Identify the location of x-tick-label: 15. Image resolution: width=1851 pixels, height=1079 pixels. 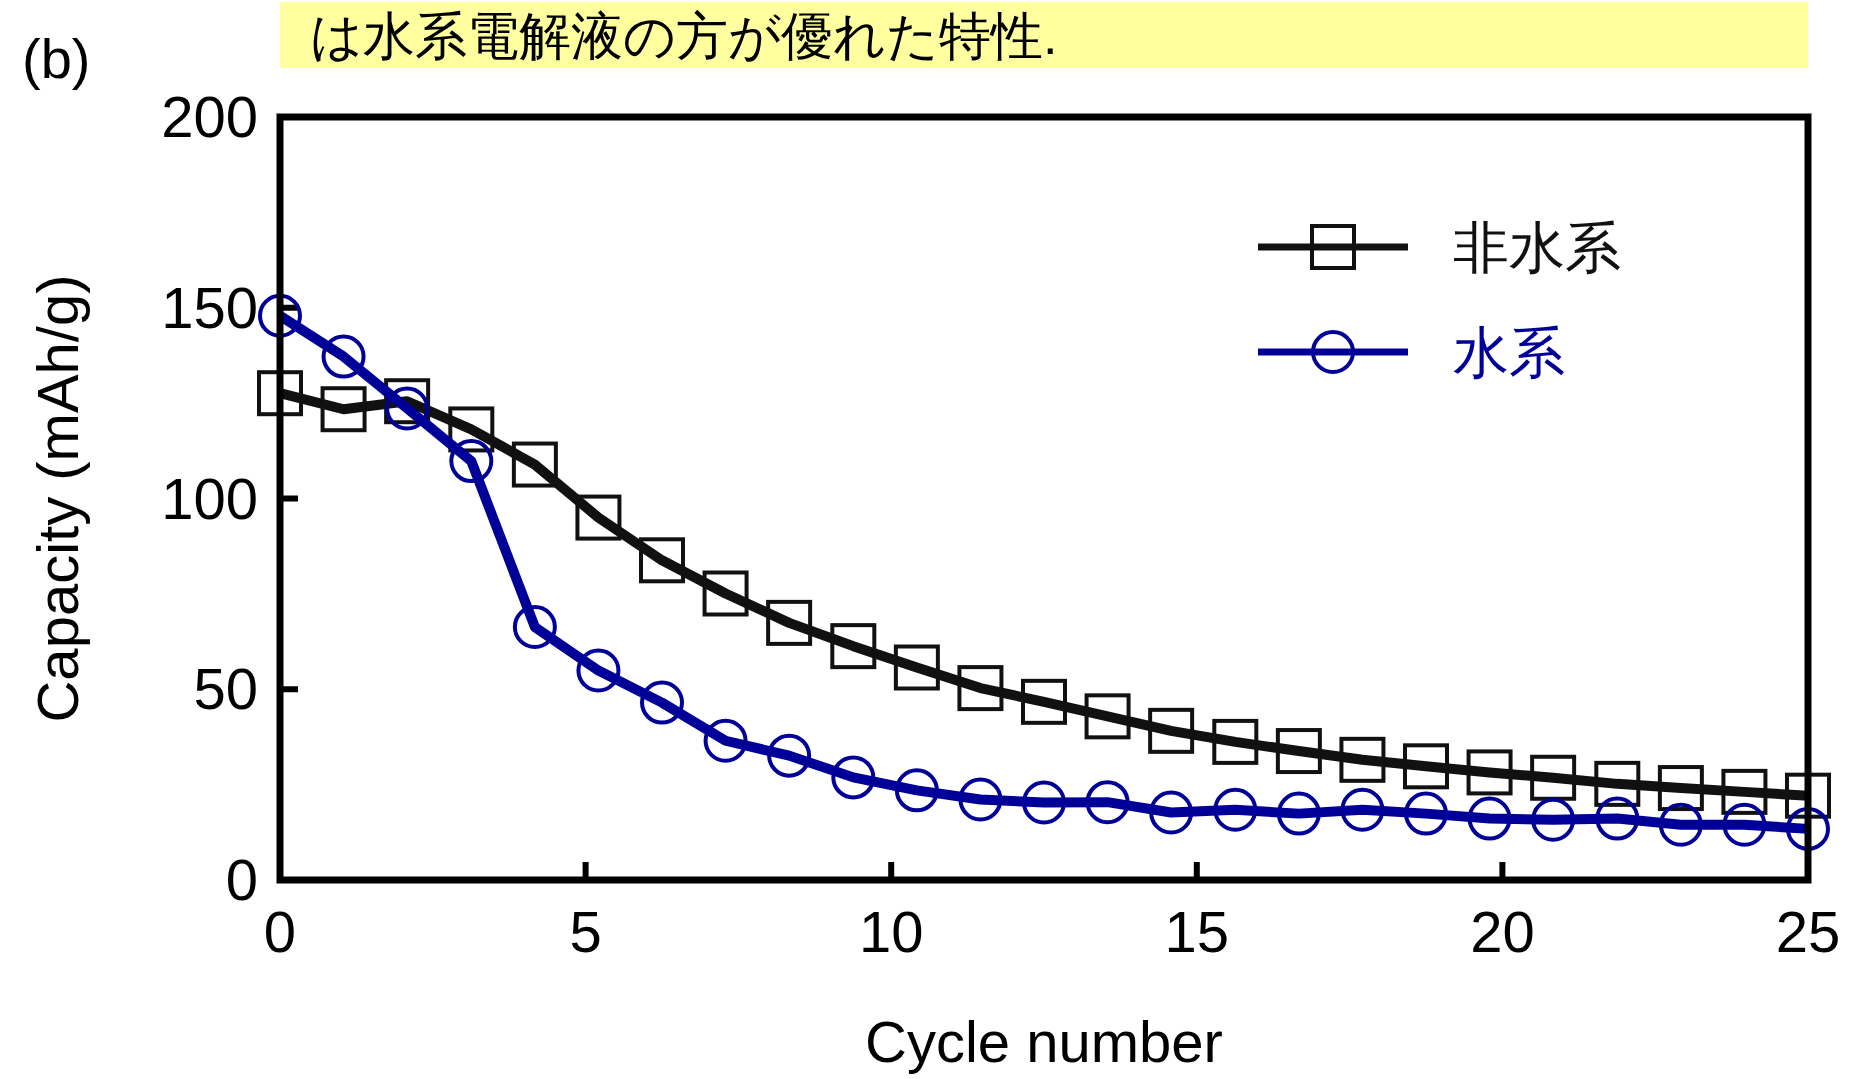
(1197, 931).